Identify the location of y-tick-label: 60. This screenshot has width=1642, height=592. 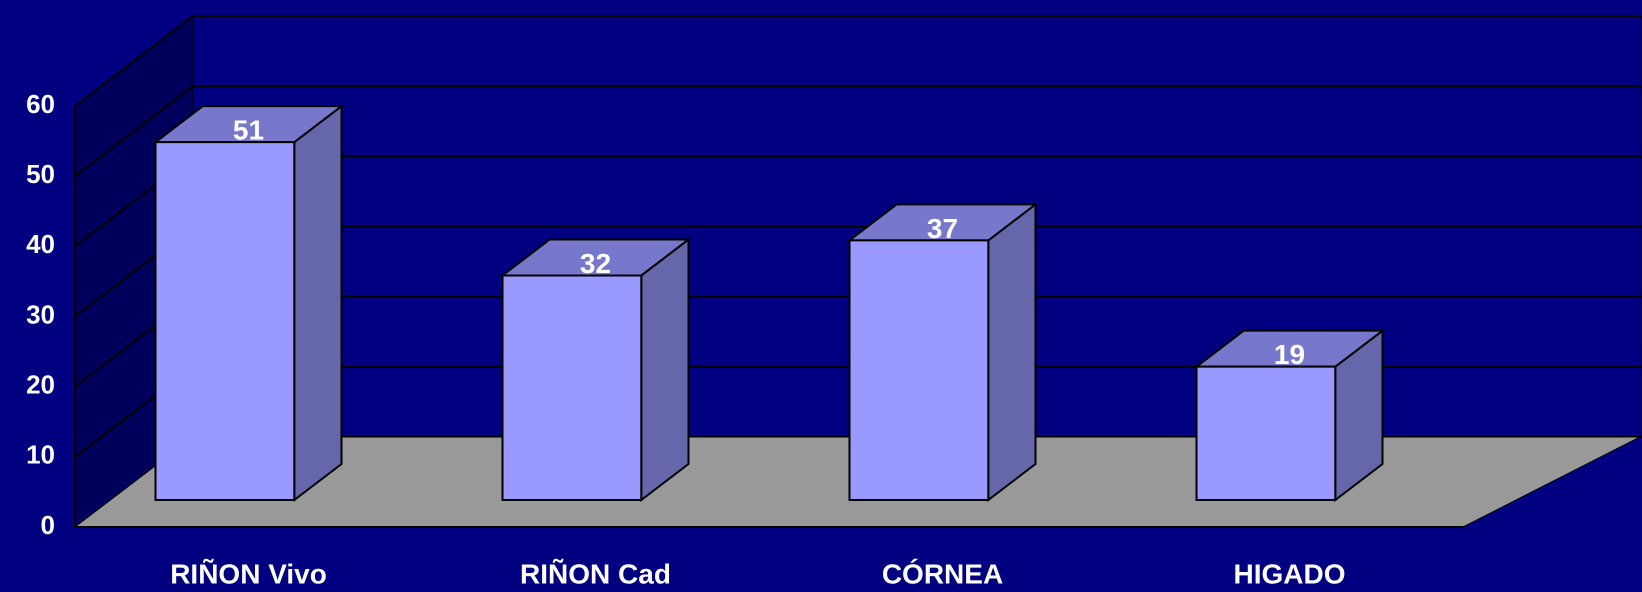
(40, 104).